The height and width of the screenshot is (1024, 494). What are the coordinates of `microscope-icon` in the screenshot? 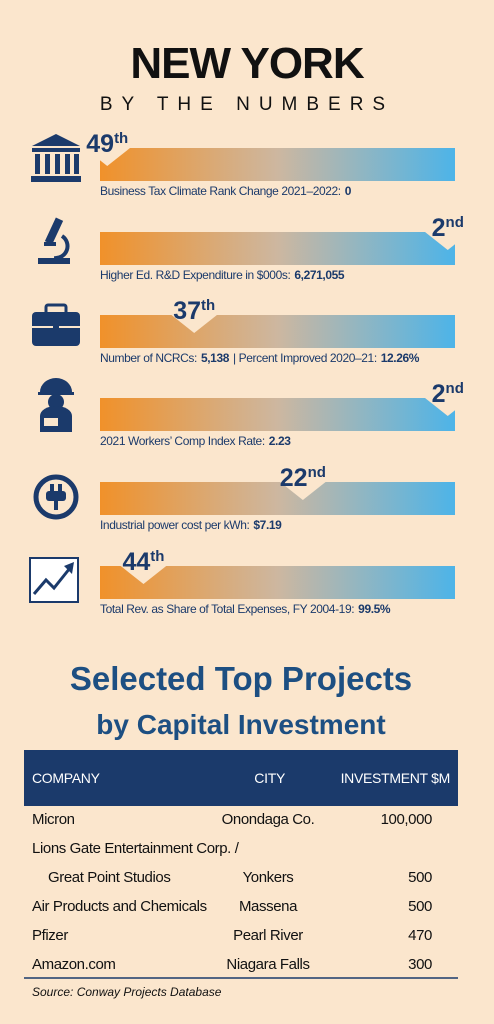 It's located at (54, 240).